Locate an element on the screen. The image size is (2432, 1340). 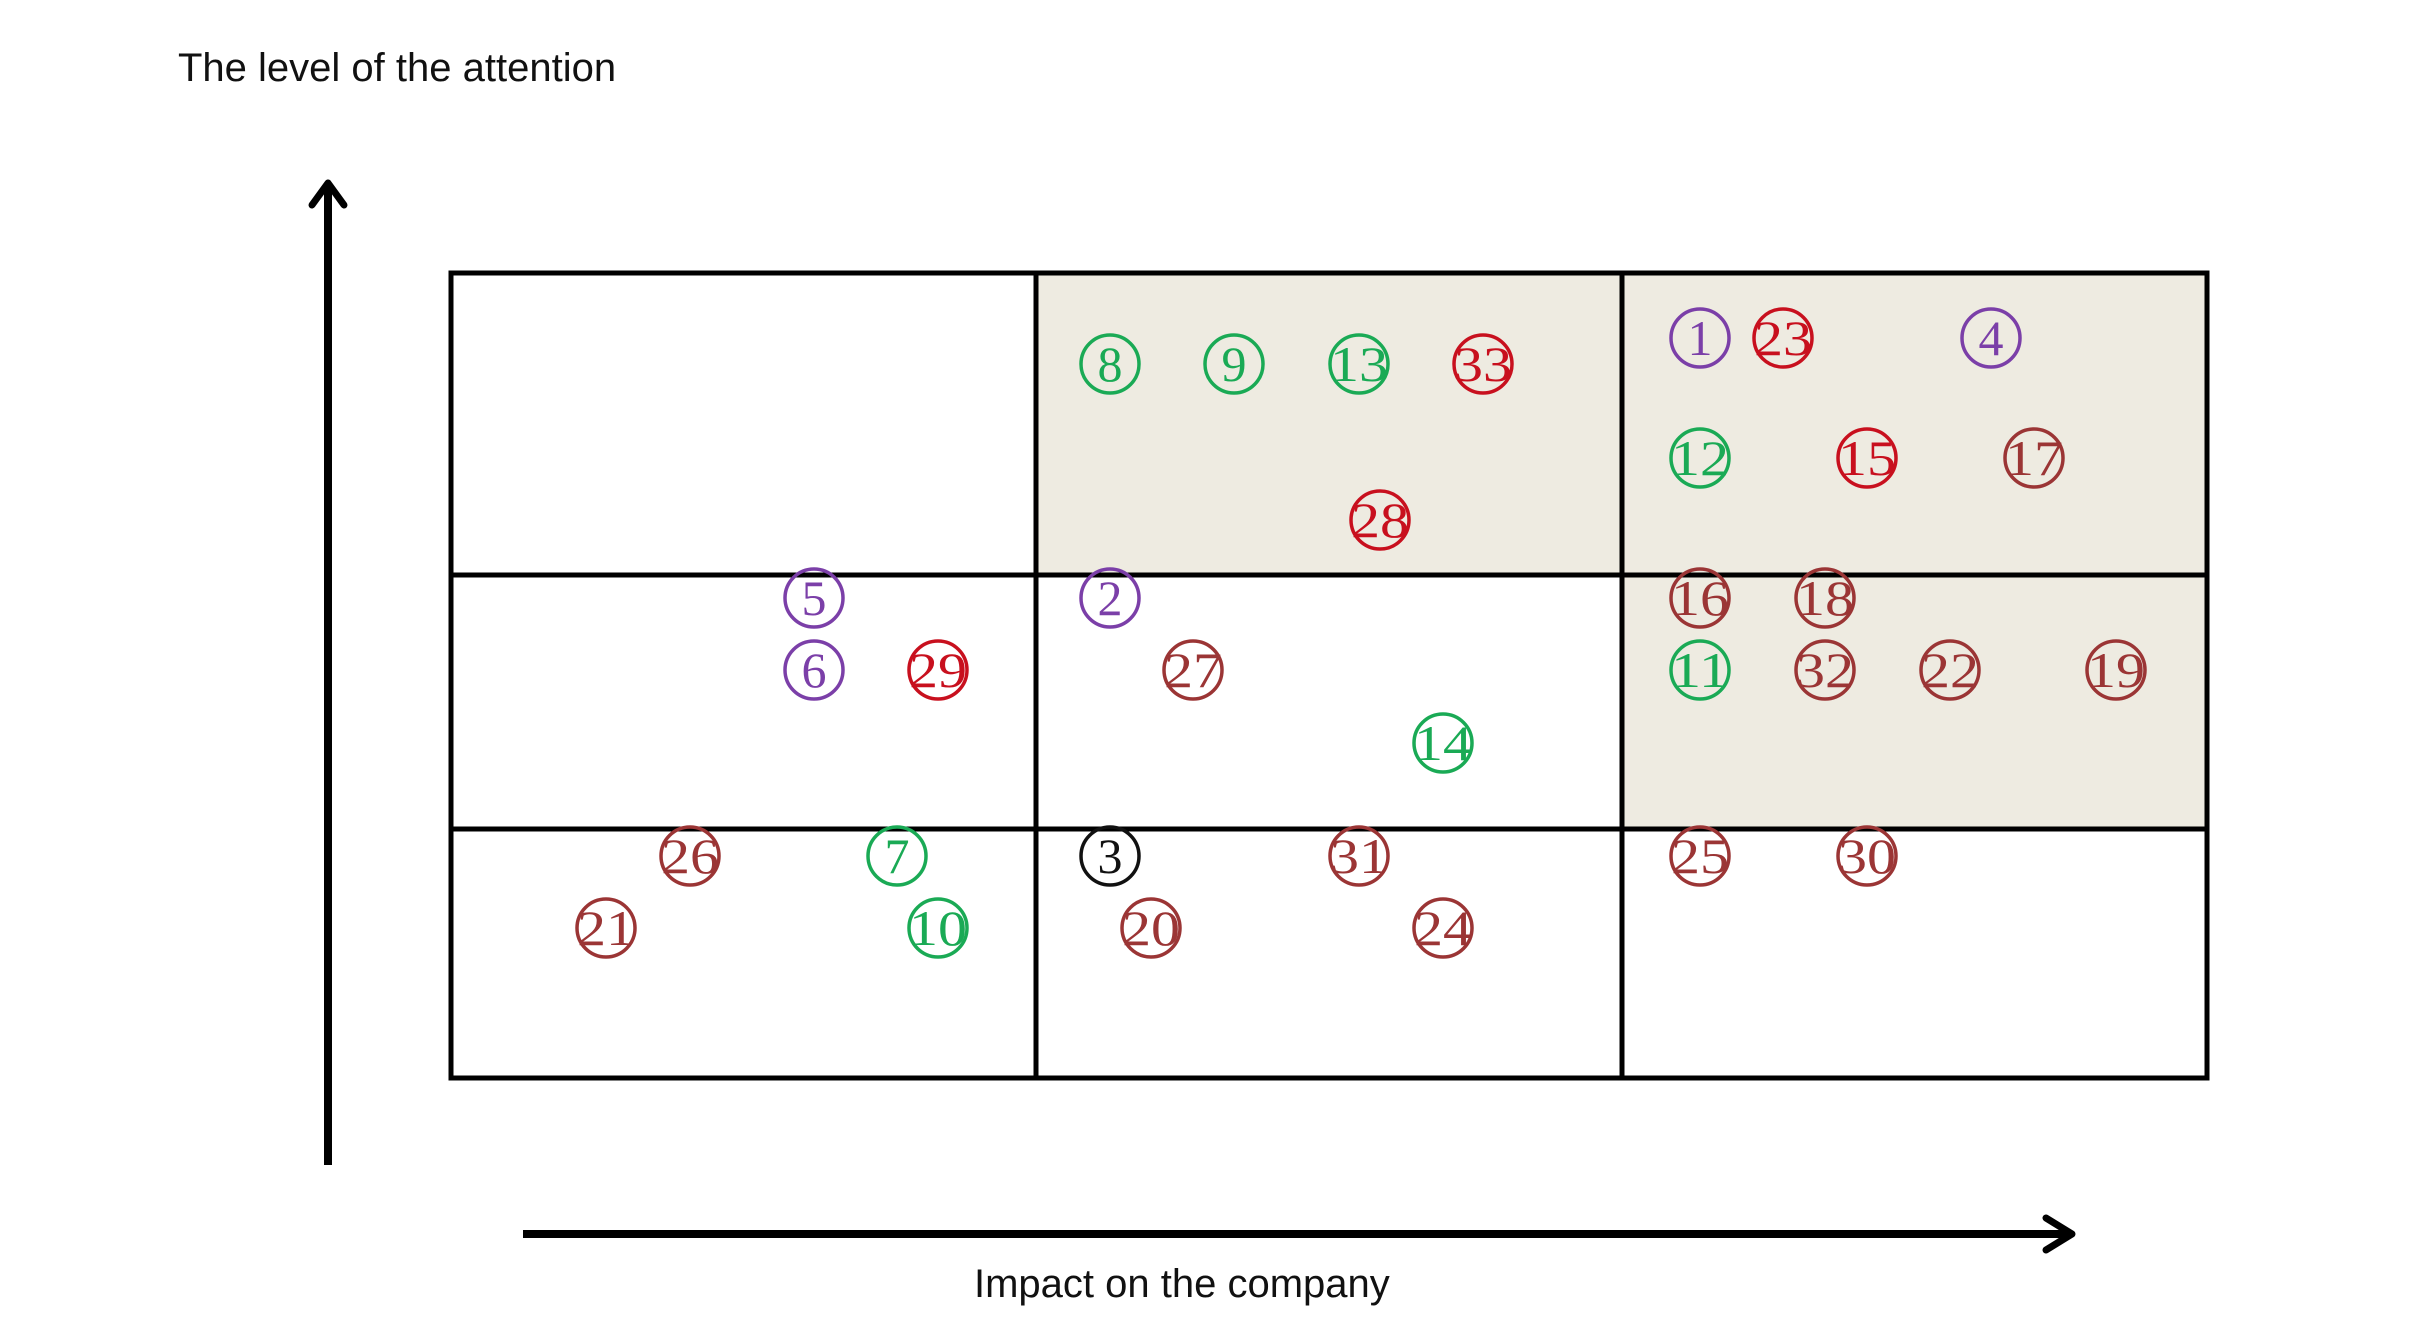
item-number: 9 is located at coordinates (1234, 364).